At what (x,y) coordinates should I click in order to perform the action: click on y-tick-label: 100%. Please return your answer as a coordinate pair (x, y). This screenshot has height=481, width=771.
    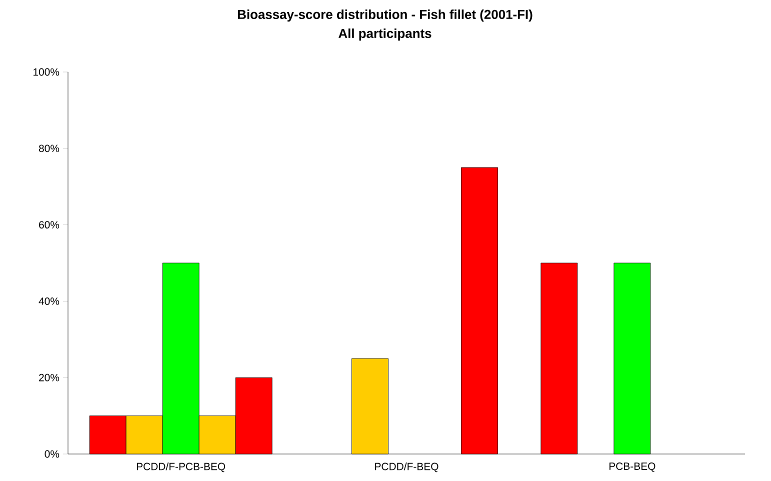
    Looking at the image, I should click on (47, 72).